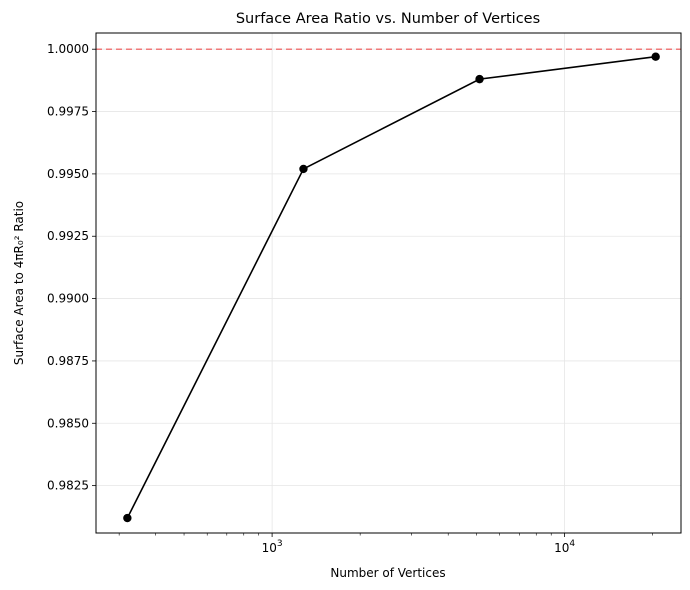 Image resolution: width=690 pixels, height=590 pixels. I want to click on y-tick-label: 0.9825, so click(68, 486).